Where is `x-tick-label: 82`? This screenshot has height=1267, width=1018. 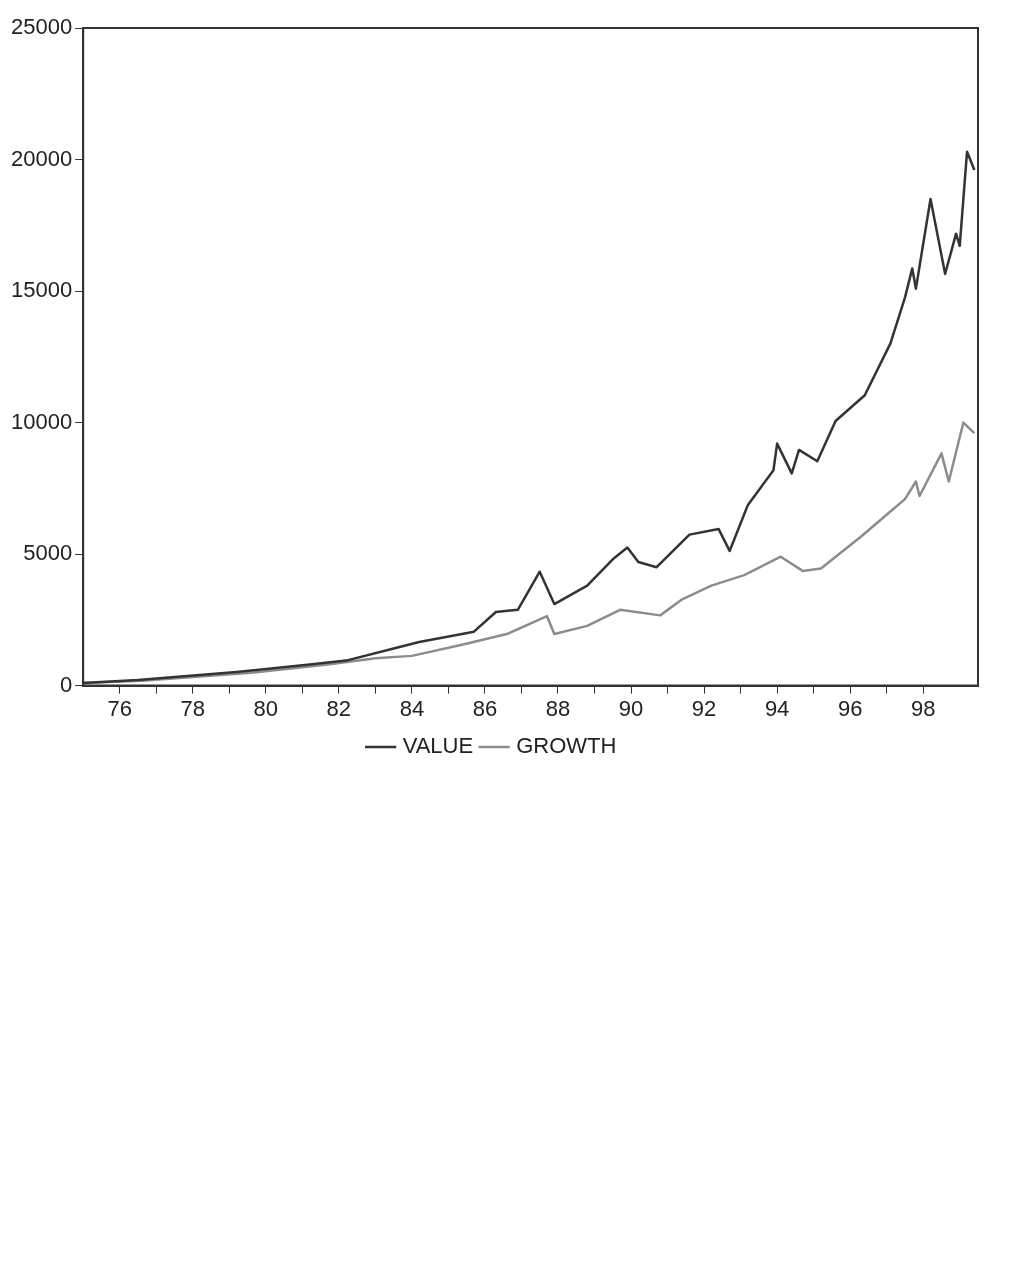 x-tick-label: 82 is located at coordinates (339, 708).